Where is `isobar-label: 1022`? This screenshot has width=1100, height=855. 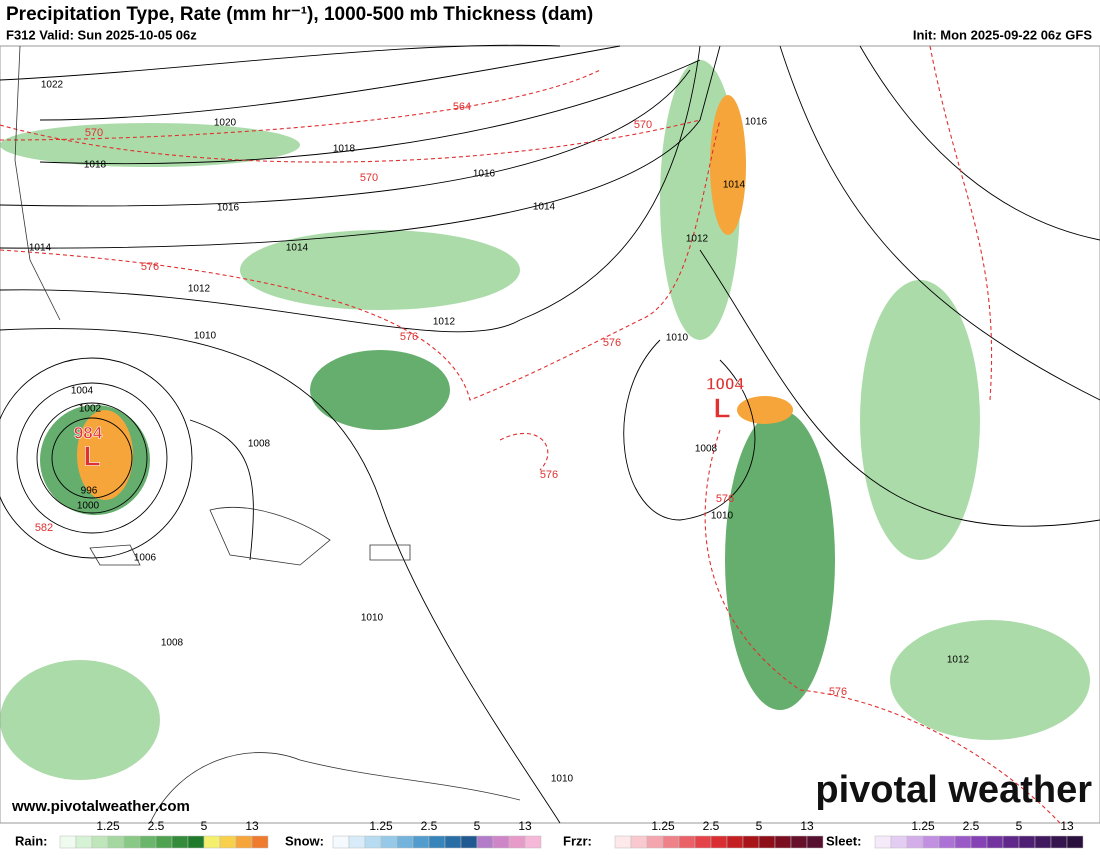 isobar-label: 1022 is located at coordinates (52, 85).